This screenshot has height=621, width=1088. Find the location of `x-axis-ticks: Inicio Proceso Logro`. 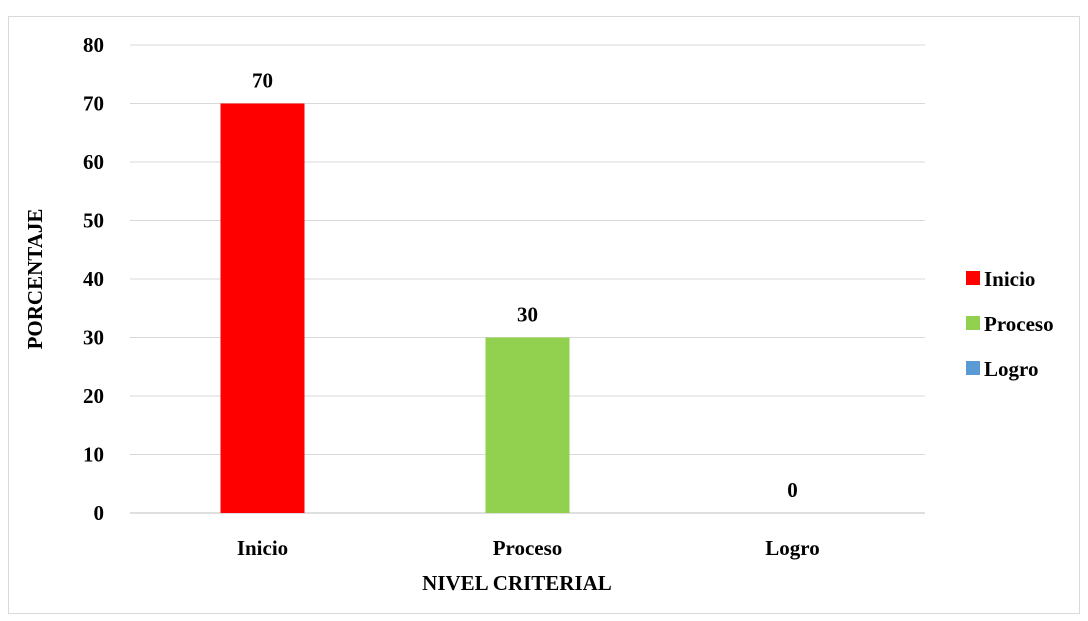

x-axis-ticks: Inicio Proceso Logro is located at coordinates (528, 548).